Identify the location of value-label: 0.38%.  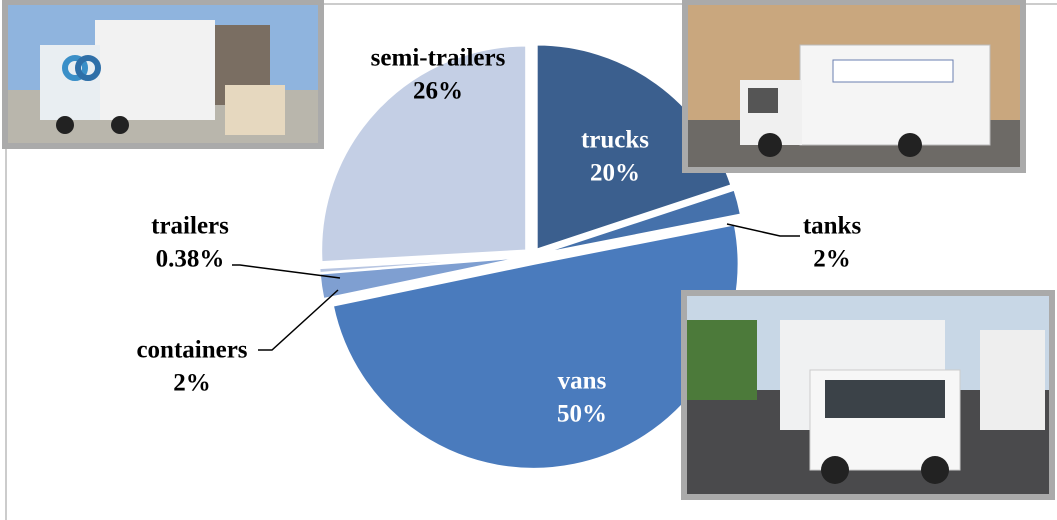
(190, 259).